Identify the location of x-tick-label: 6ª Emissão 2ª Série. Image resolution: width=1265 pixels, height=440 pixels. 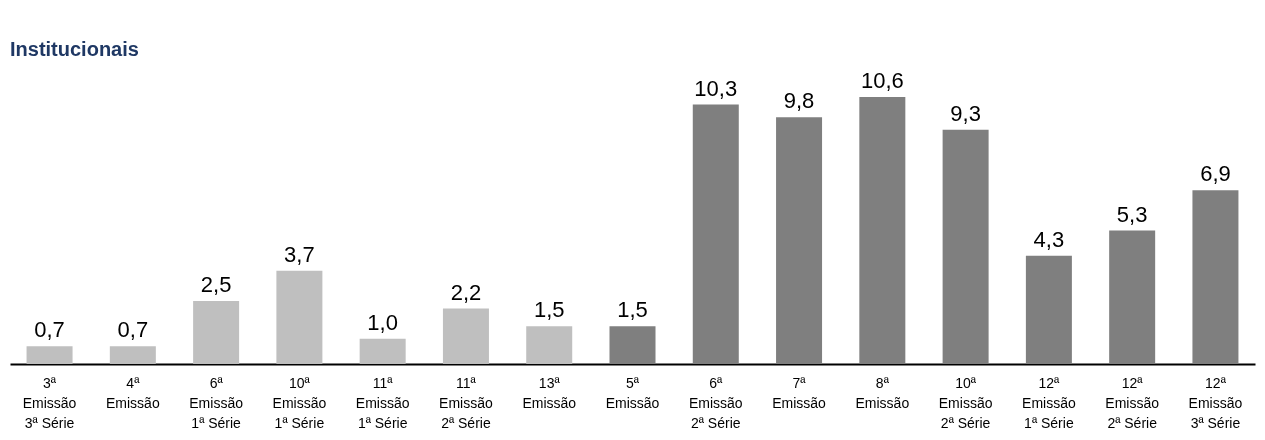
(715, 402).